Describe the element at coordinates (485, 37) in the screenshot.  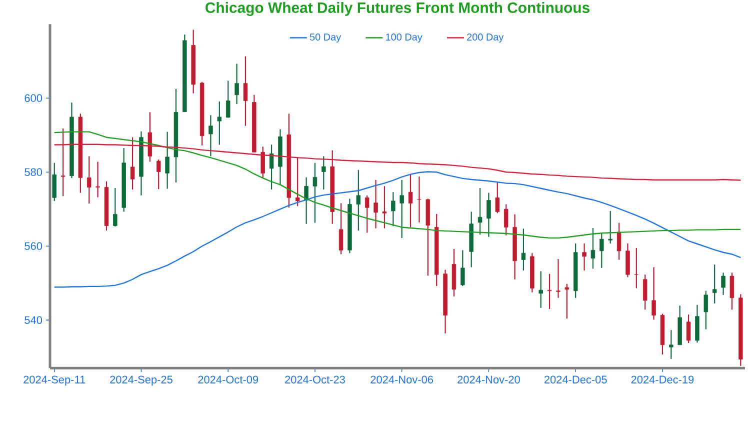
I see `legend-label: 200 Day` at that location.